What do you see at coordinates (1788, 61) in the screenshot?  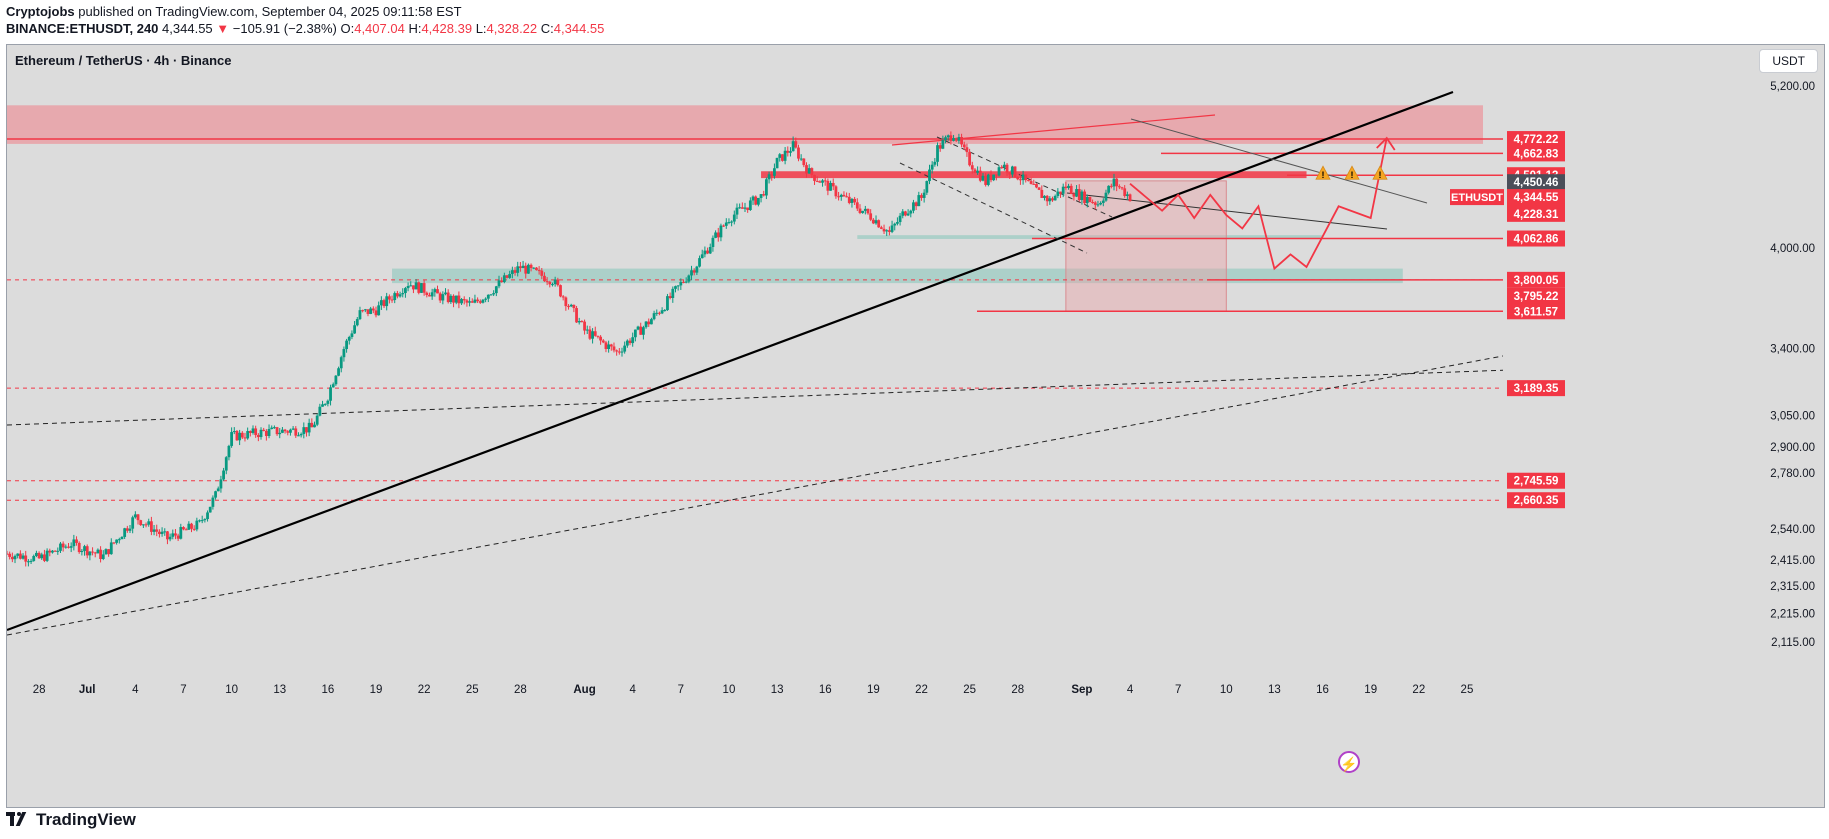 I see `currency-button: USDT` at bounding box center [1788, 61].